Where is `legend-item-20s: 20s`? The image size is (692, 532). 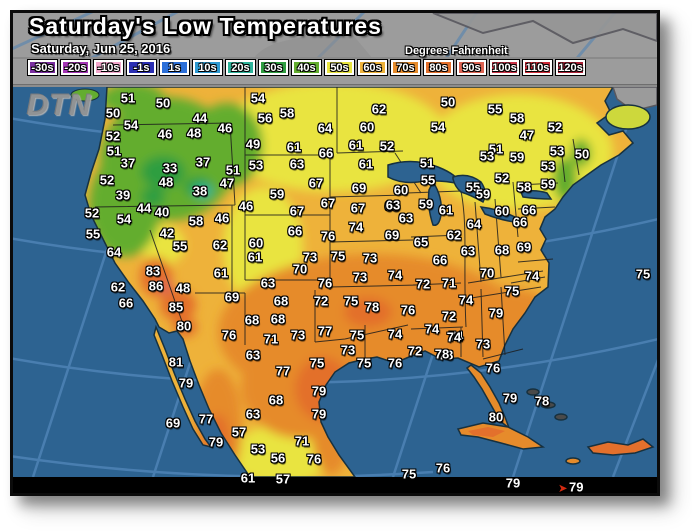 legend-item-20s: 20s is located at coordinates (240, 67).